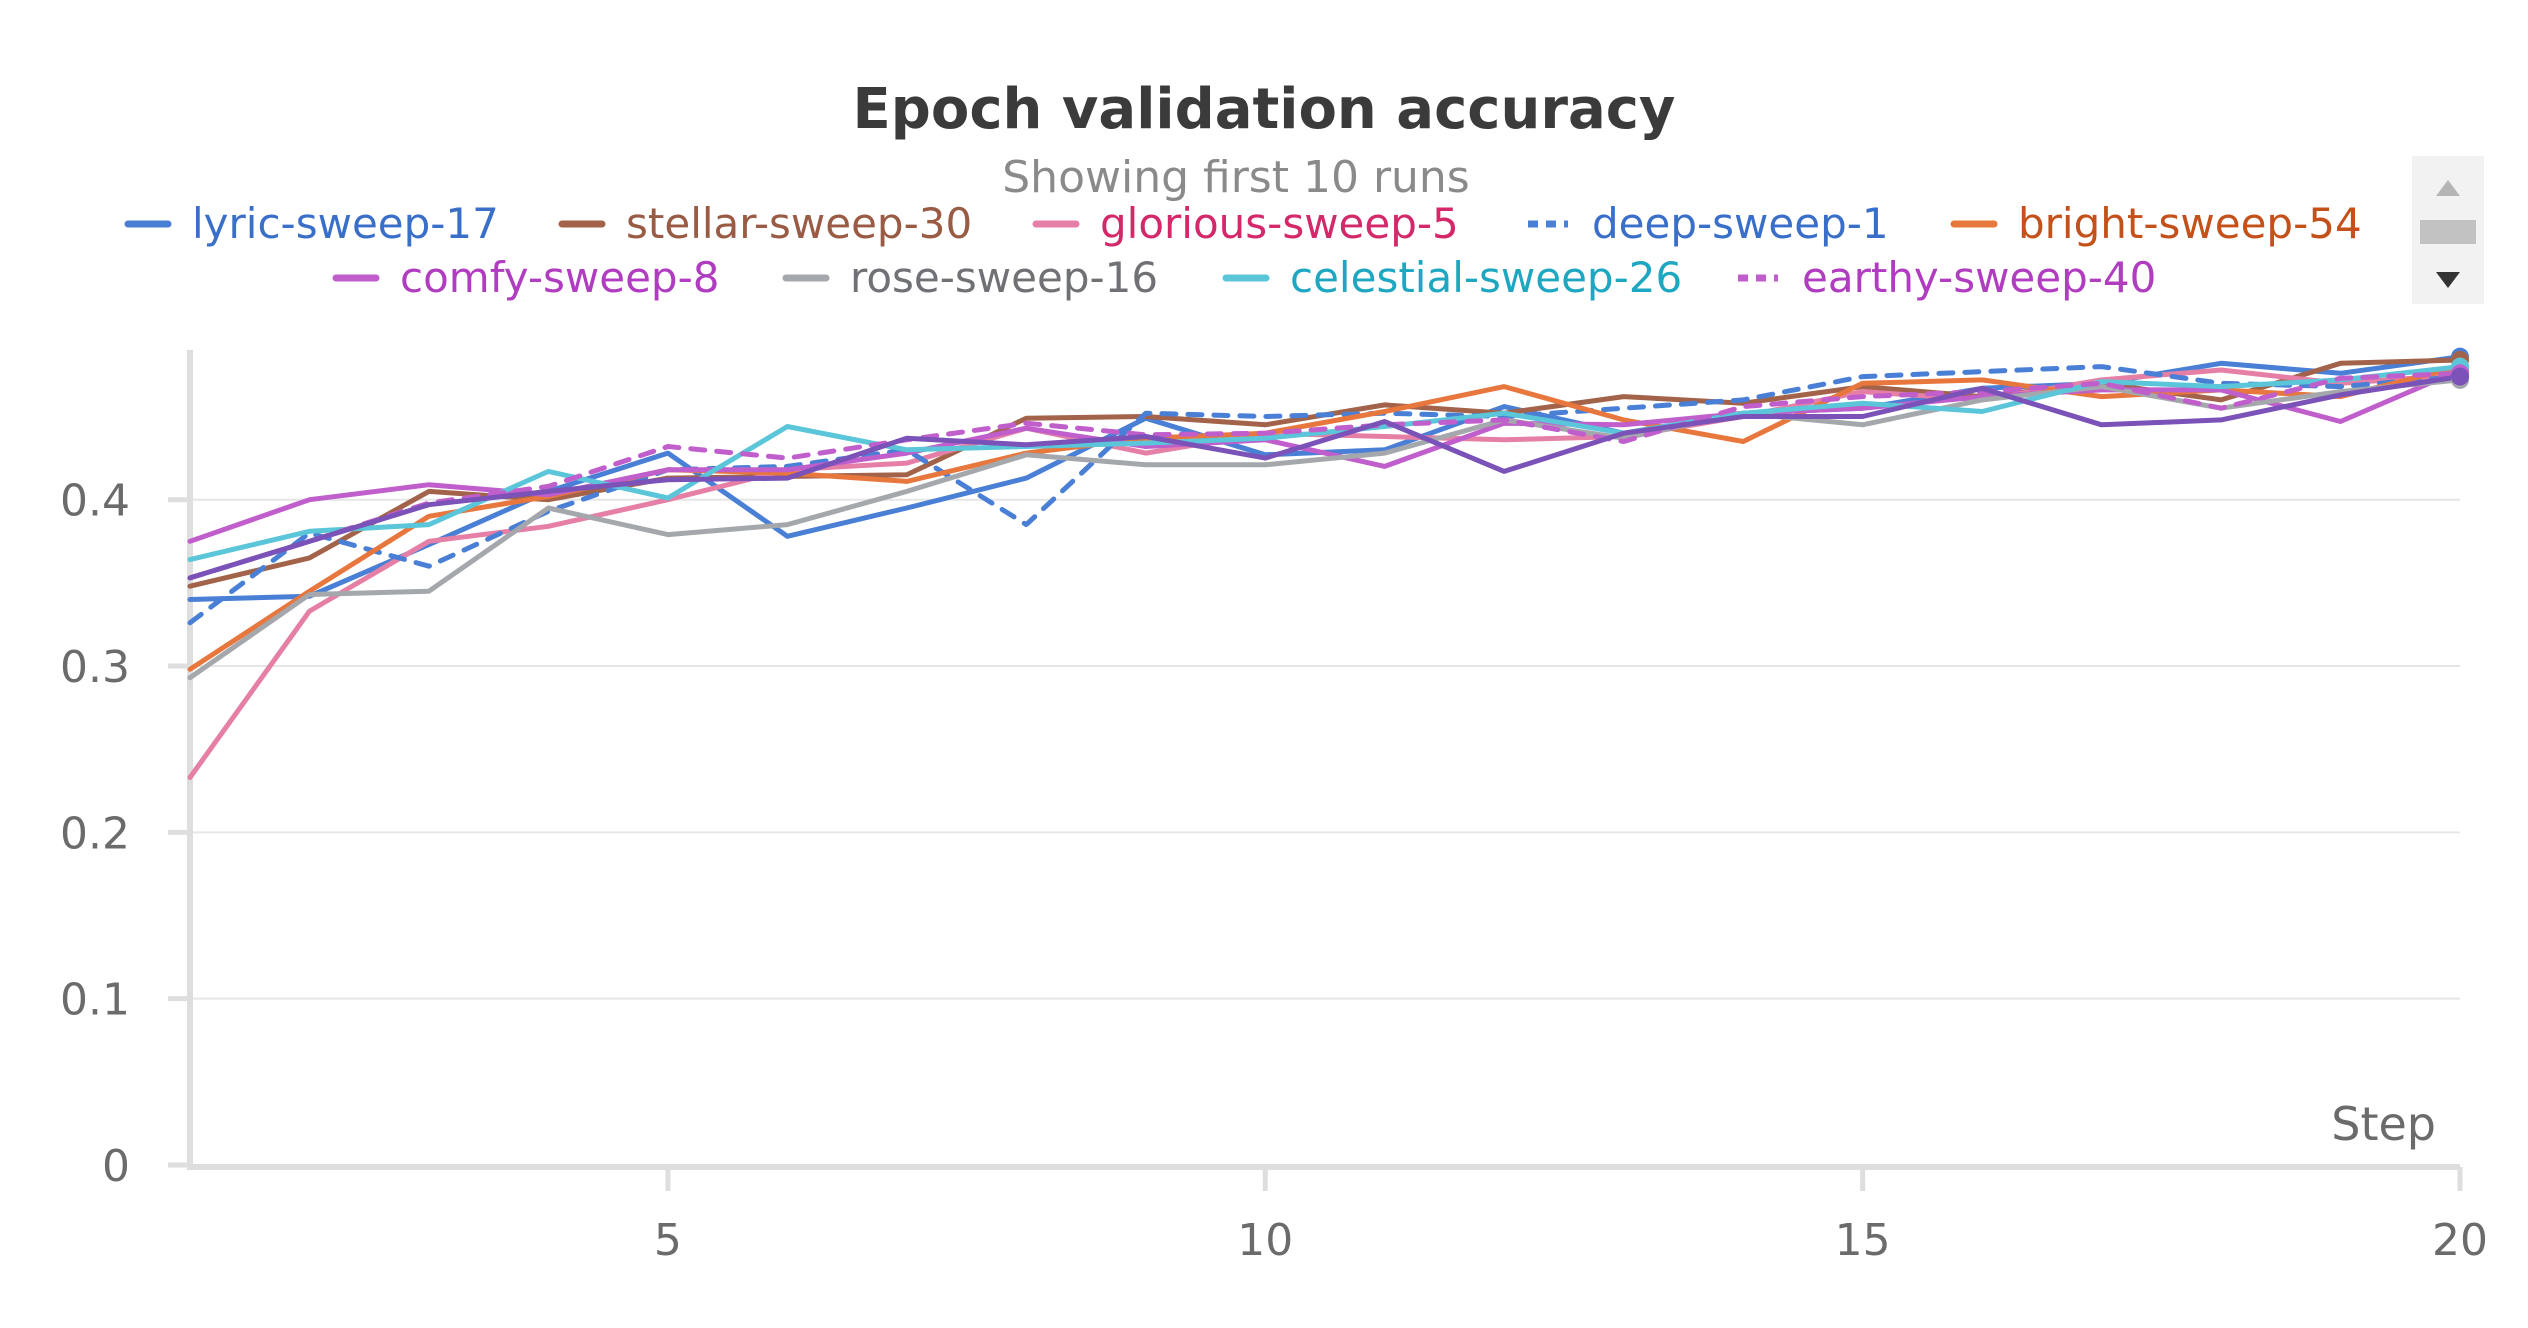 This screenshot has height=1328, width=2528. I want to click on legend-item-comfy-sweep-8: comfy-sweep-8, so click(559, 277).